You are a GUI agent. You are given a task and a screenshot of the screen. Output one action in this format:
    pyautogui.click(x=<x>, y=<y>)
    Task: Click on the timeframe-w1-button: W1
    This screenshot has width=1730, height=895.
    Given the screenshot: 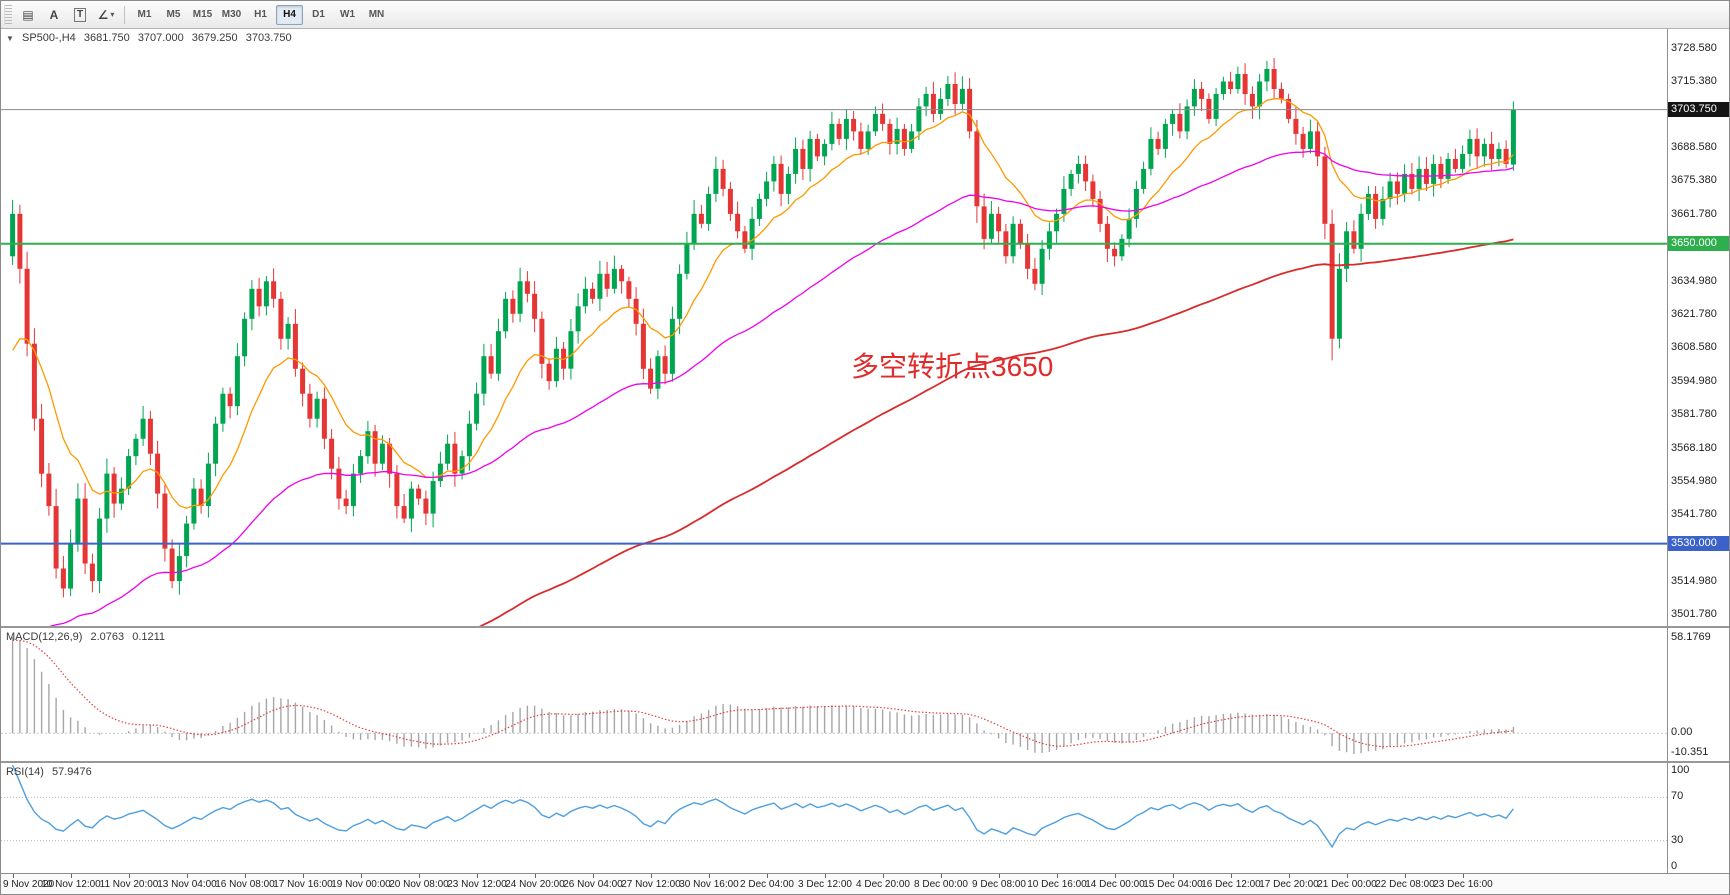 What is the action you would take?
    pyautogui.click(x=347, y=14)
    